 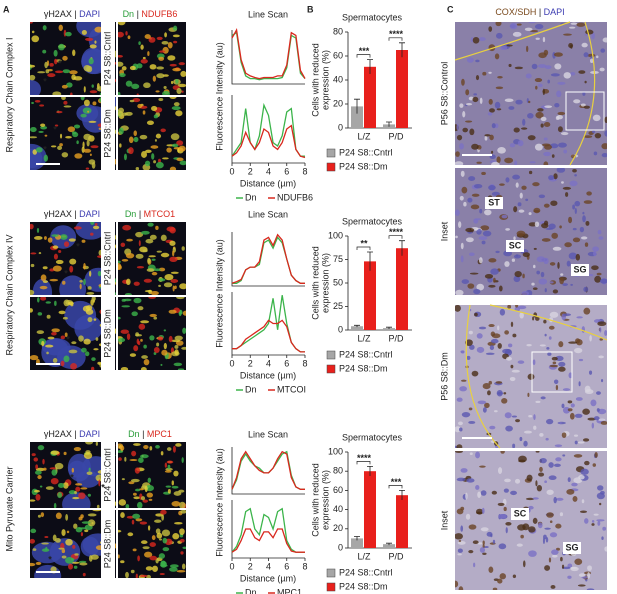 What do you see at coordinates (338, 282) in the screenshot?
I see `y-tick-label: 50` at bounding box center [338, 282].